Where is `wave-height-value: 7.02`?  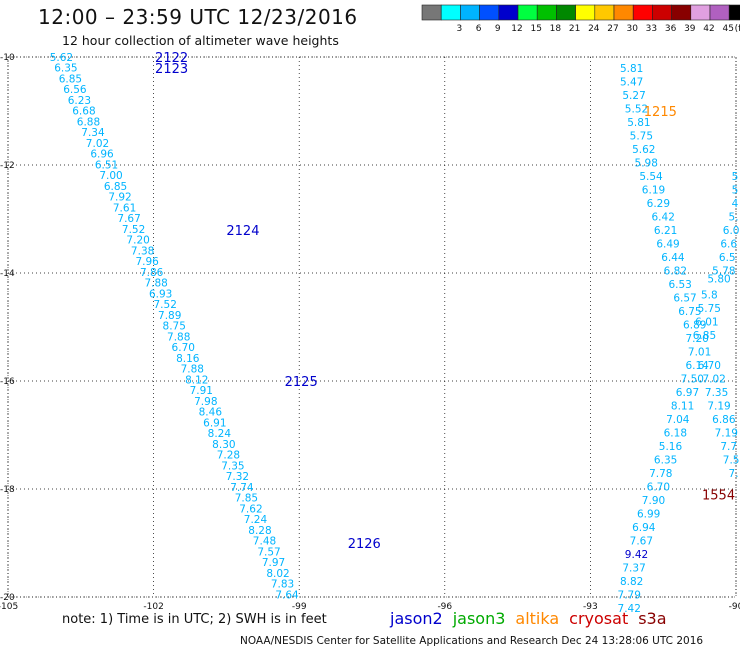
wave-height-value: 7.02 is located at coordinates (97, 144).